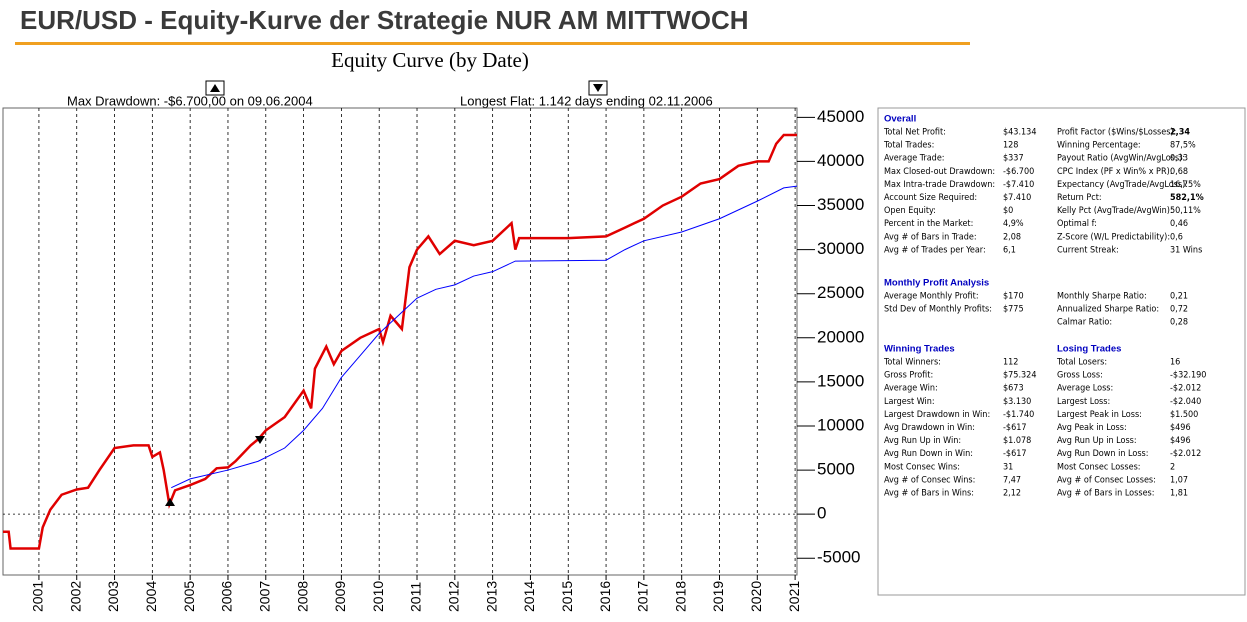 This screenshot has height=622, width=1247. Describe the element at coordinates (756, 596) in the screenshot. I see `x-tick-label: 2020` at that location.